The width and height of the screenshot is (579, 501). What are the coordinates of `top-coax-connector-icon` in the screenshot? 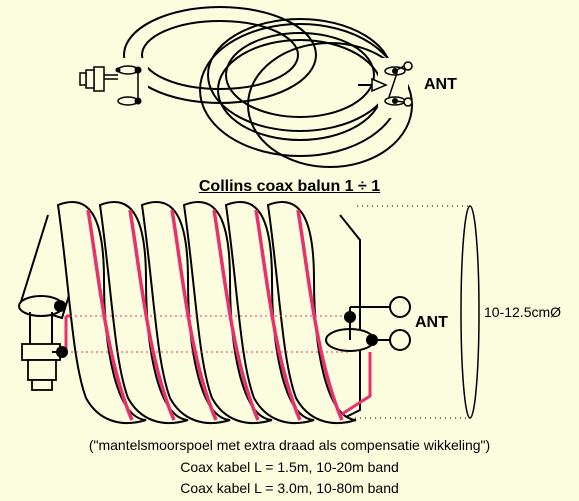 It's located at (92, 79).